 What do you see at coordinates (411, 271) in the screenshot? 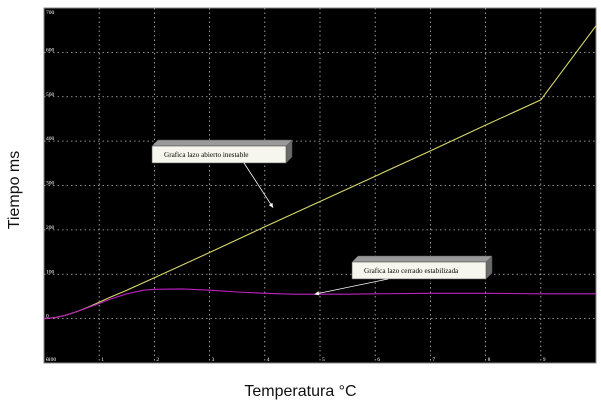
I see `annotation-label: Grafica lazo cerrado estabilizada` at bounding box center [411, 271].